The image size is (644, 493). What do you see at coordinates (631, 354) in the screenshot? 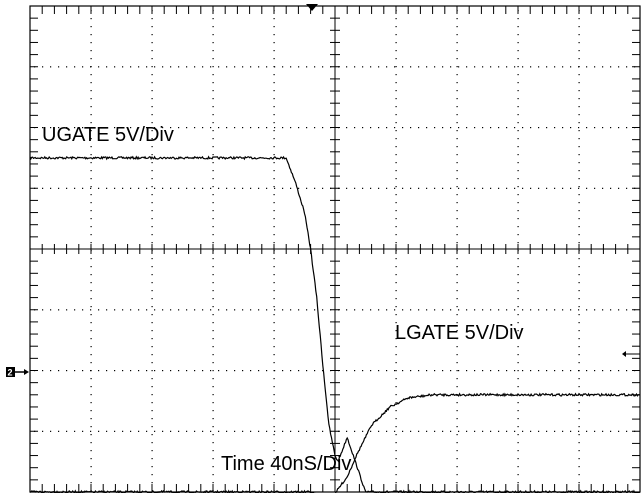
I see `right-level-marker` at bounding box center [631, 354].